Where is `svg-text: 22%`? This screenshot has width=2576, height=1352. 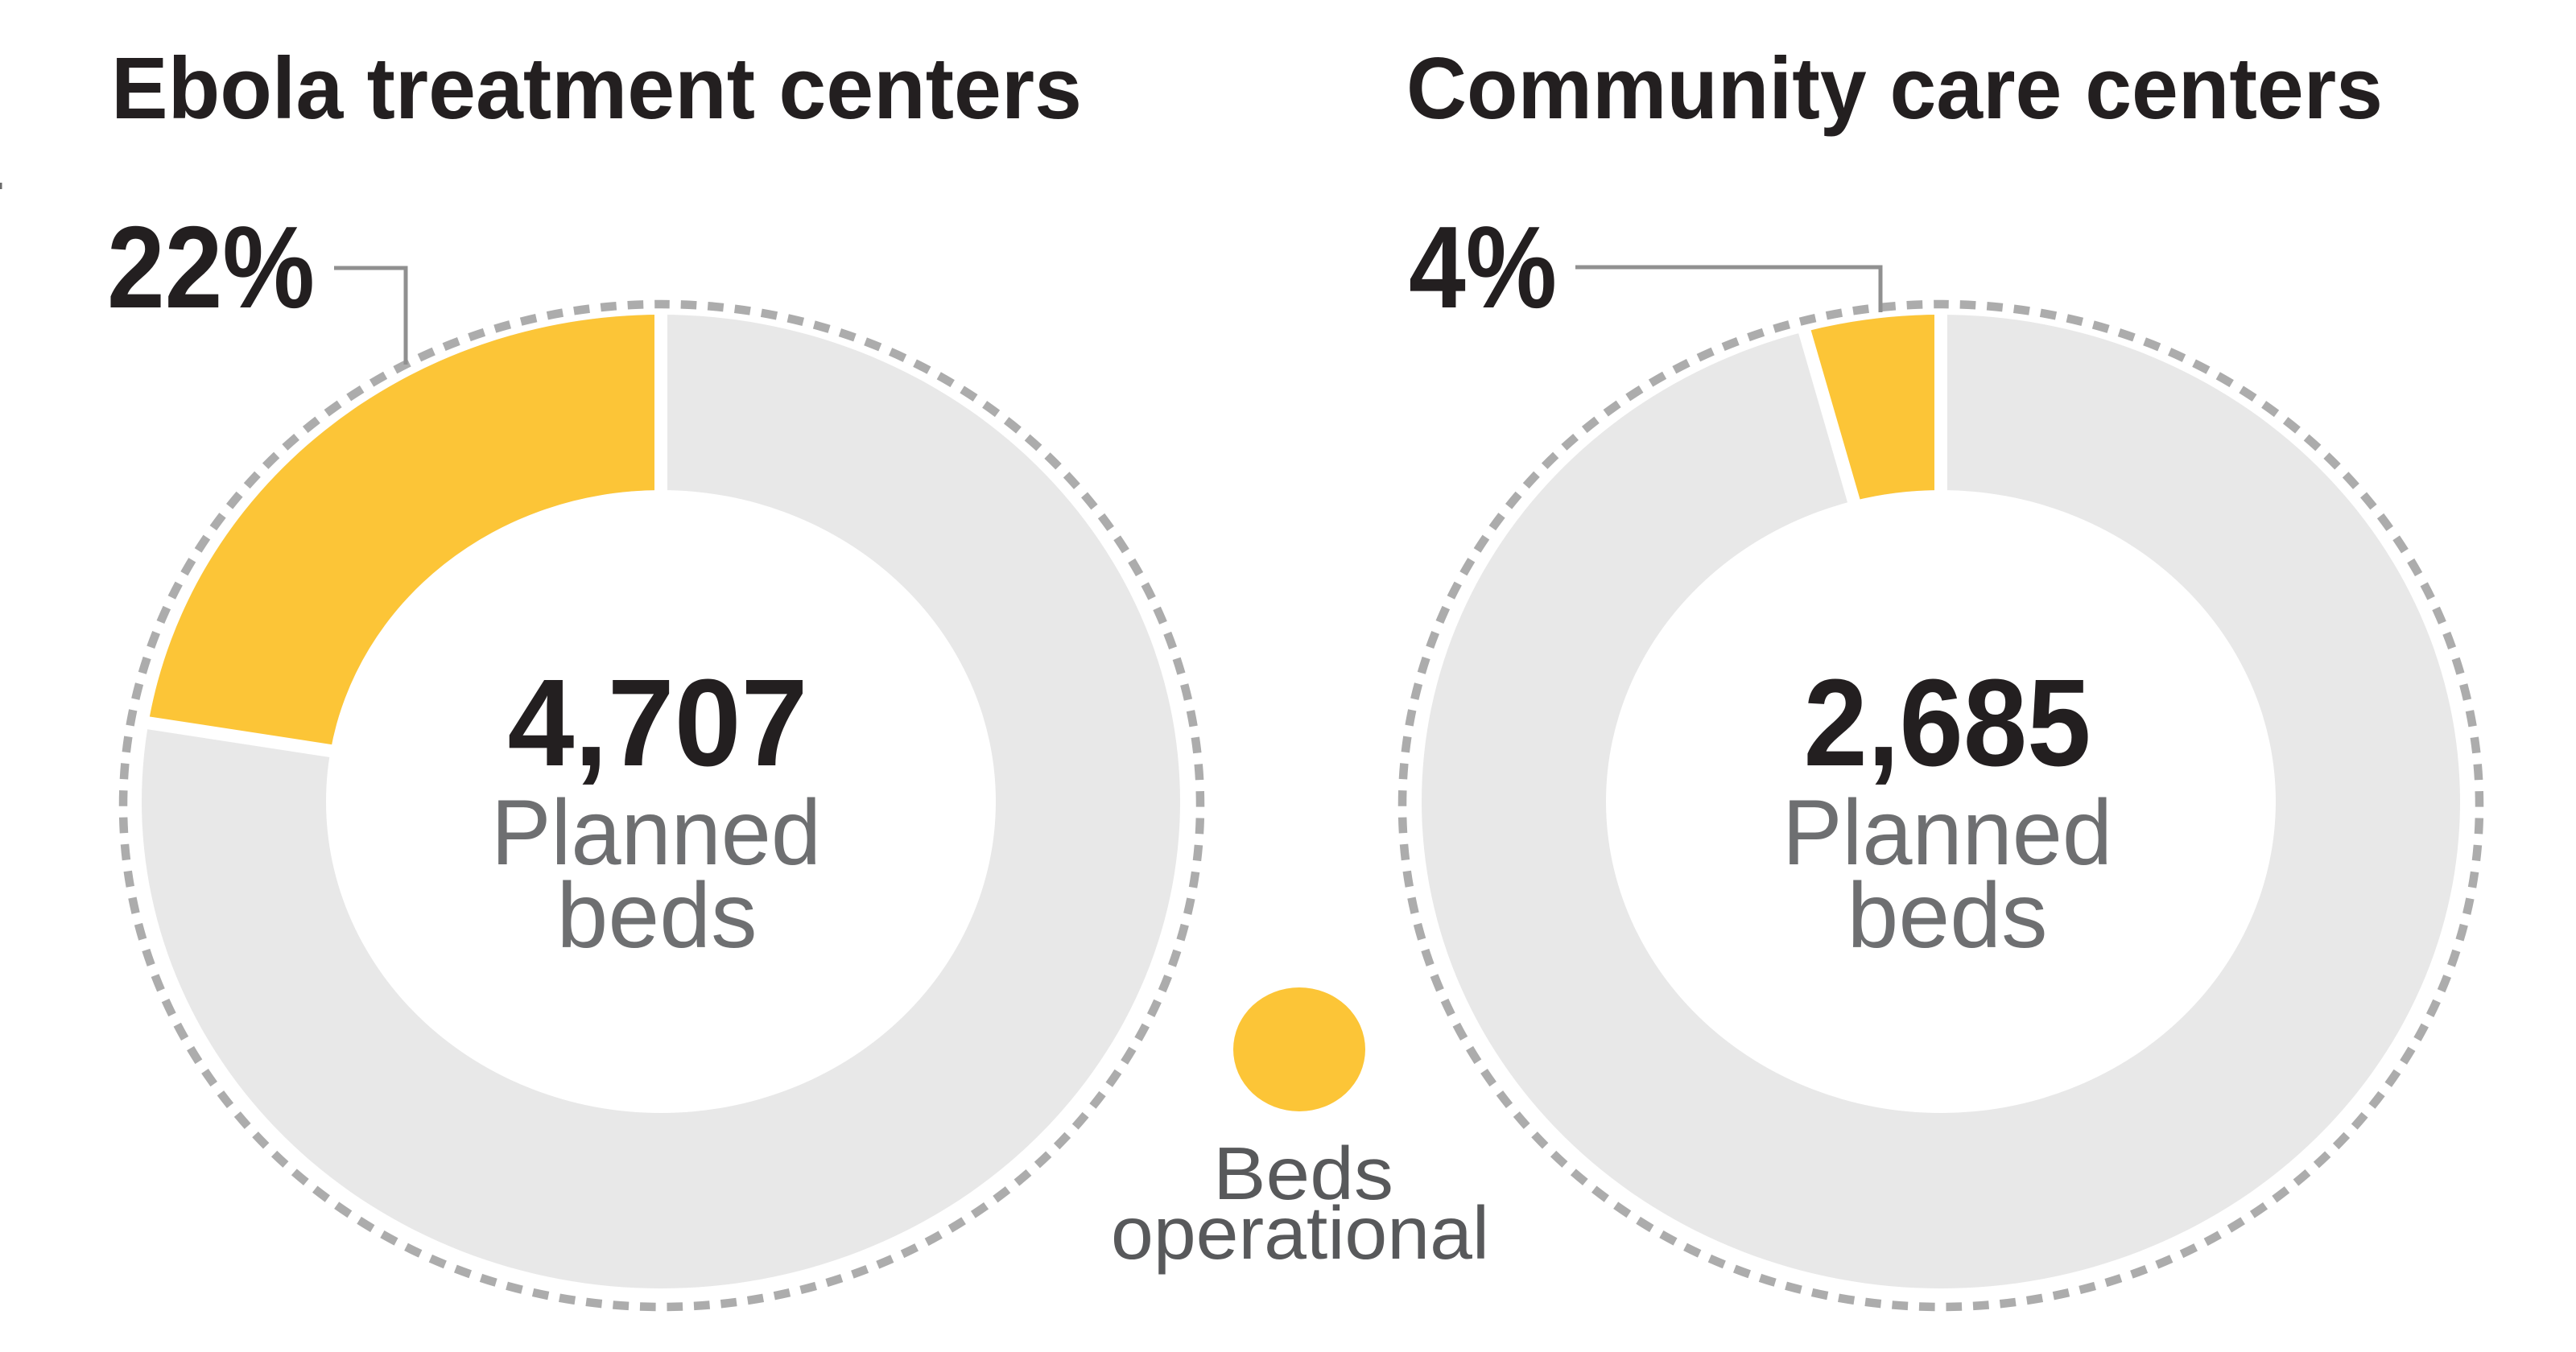 svg-text: 22% is located at coordinates (211, 267).